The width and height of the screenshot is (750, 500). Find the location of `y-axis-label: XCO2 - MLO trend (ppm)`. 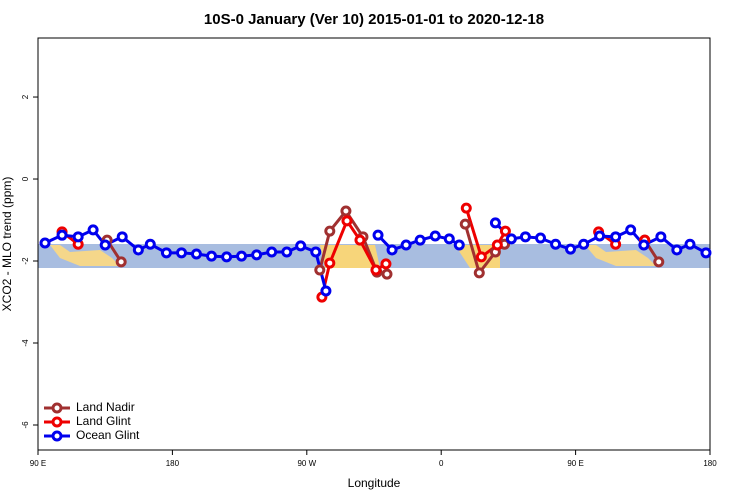

y-axis-label: XCO2 - MLO trend (ppm) is located at coordinates (7, 244).